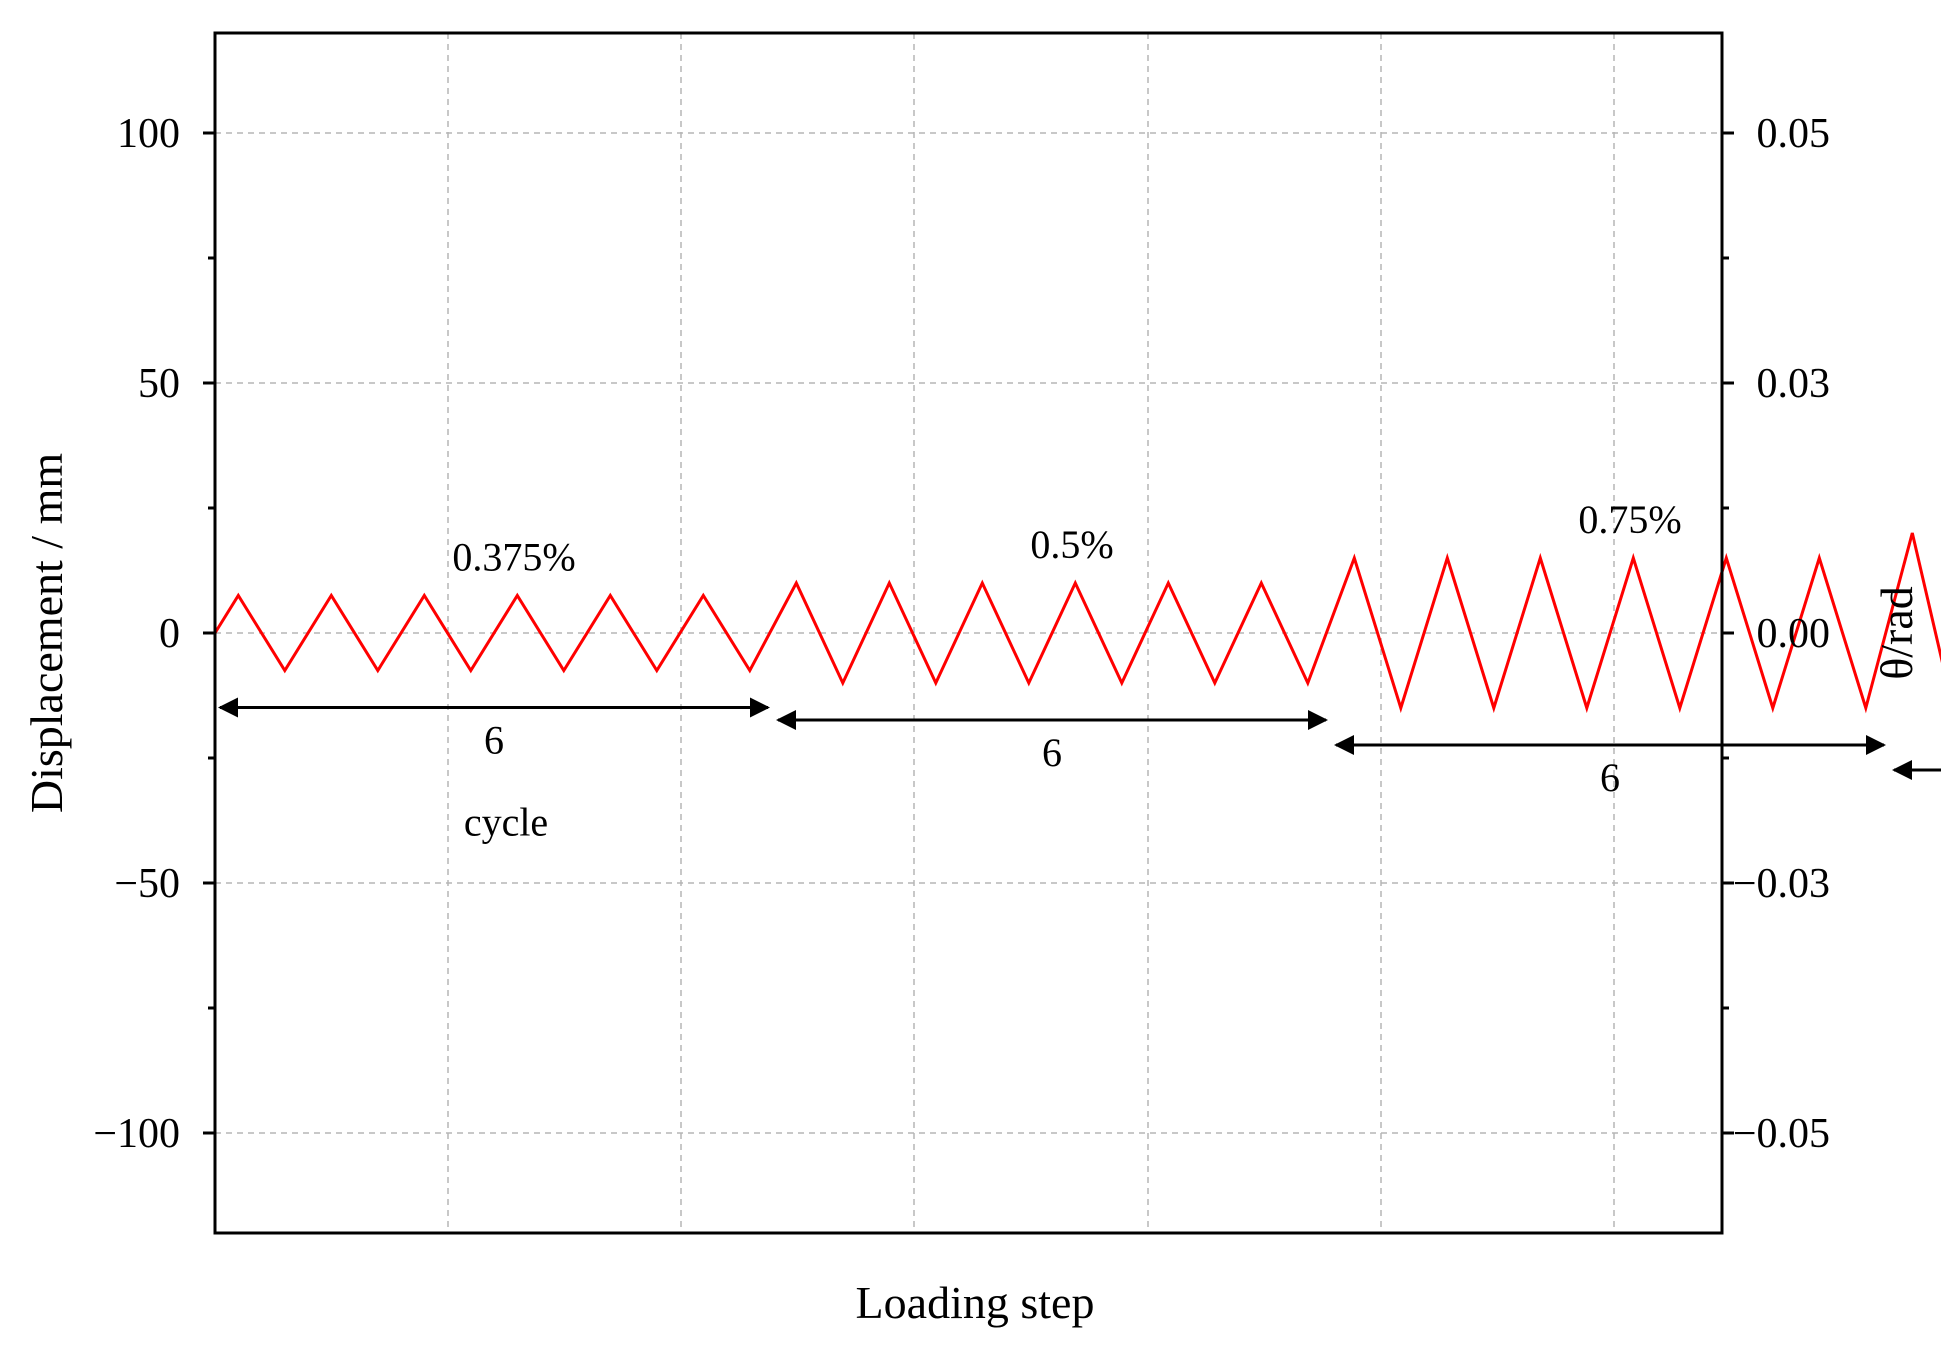 Image resolution: width=1941 pixels, height=1345 pixels. Describe the element at coordinates (1071, 544) in the screenshot. I see `drift-label: 0.5%` at that location.